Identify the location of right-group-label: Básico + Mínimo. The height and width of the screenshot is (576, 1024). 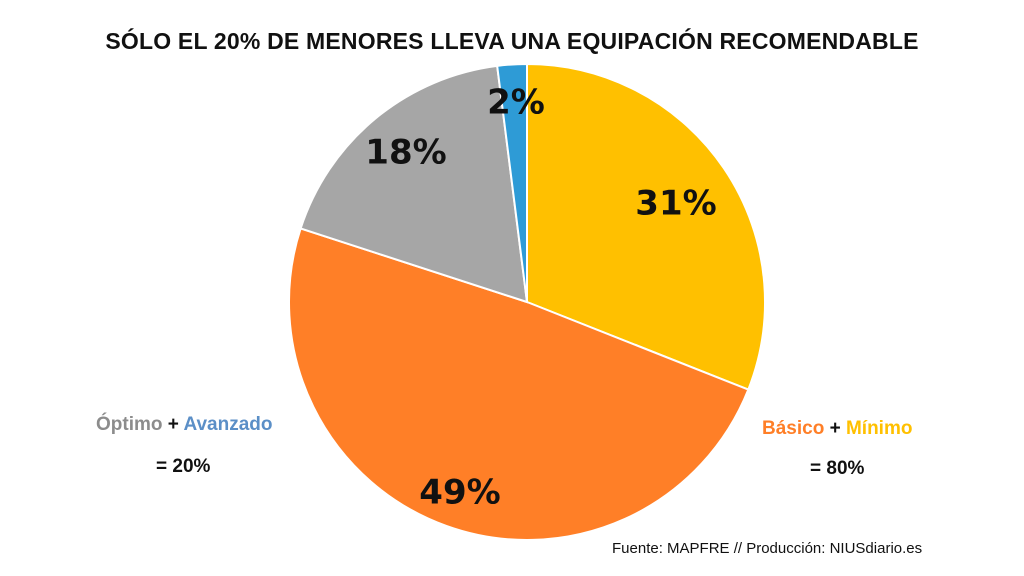
(837, 429).